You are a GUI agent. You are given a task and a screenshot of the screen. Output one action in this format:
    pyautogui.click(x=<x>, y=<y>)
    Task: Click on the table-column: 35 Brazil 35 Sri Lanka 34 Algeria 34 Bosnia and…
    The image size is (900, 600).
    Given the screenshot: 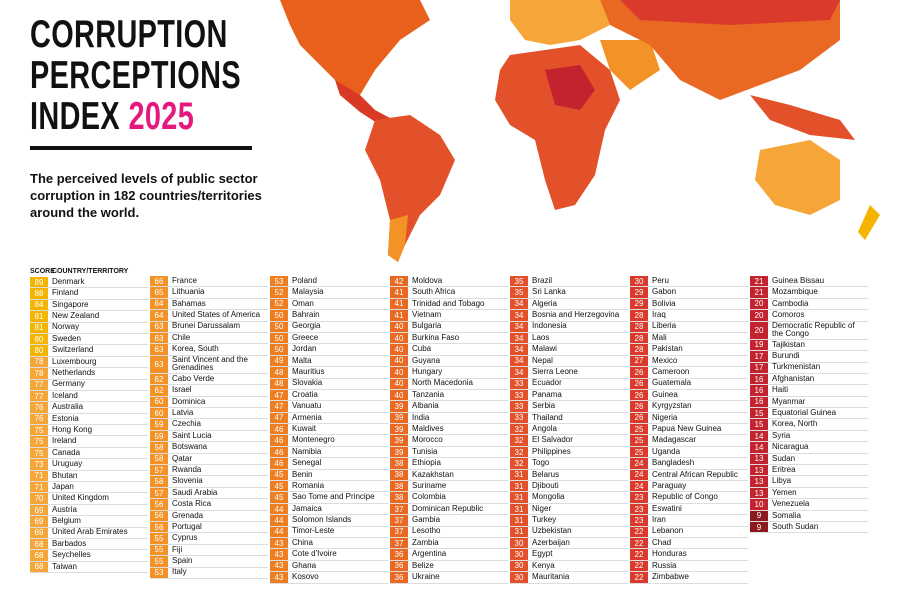 What is the action you would take?
    pyautogui.click(x=569, y=430)
    